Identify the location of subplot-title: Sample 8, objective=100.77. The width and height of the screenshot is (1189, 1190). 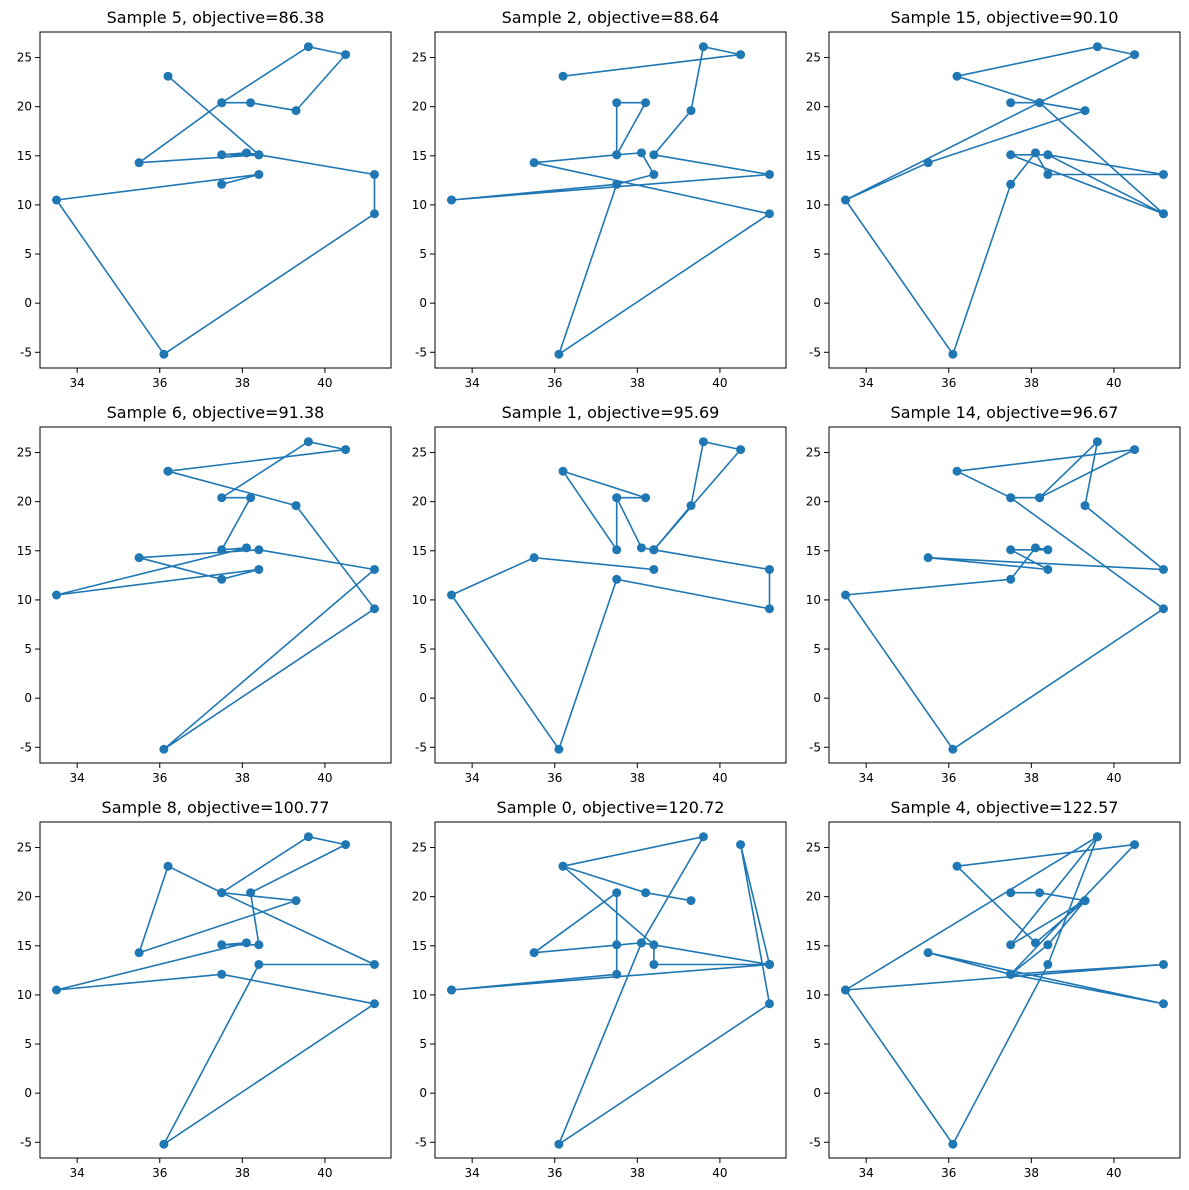
(216, 807).